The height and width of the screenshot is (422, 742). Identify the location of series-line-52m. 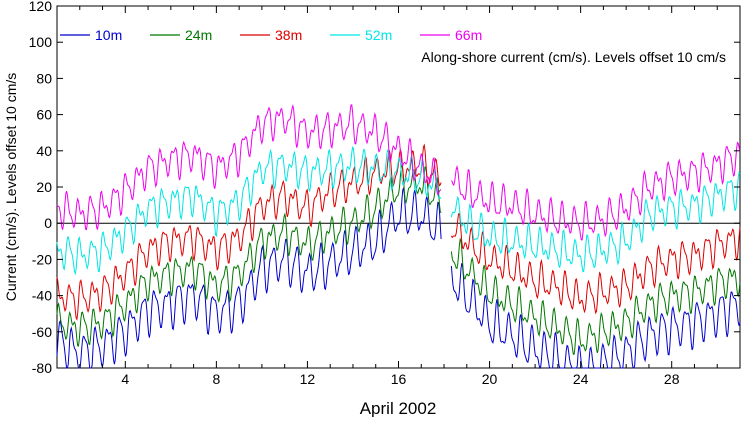
(595, 221).